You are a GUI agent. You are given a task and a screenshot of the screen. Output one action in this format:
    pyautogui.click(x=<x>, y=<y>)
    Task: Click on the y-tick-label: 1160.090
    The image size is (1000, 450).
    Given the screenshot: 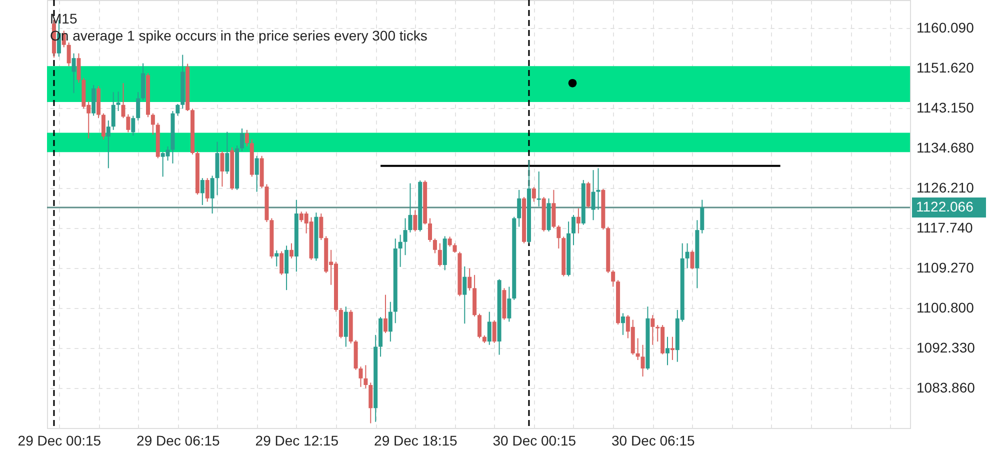 What is the action you would take?
    pyautogui.click(x=945, y=27)
    